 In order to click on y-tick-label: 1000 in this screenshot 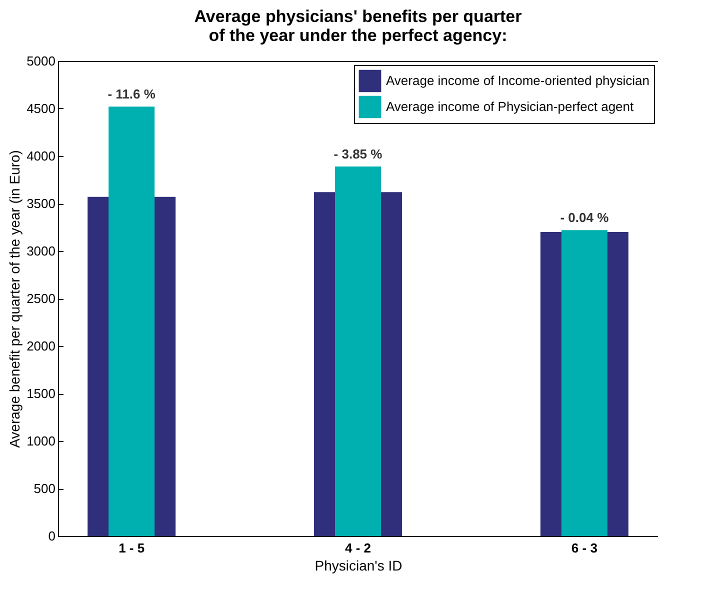, I will do `click(41, 441)`.